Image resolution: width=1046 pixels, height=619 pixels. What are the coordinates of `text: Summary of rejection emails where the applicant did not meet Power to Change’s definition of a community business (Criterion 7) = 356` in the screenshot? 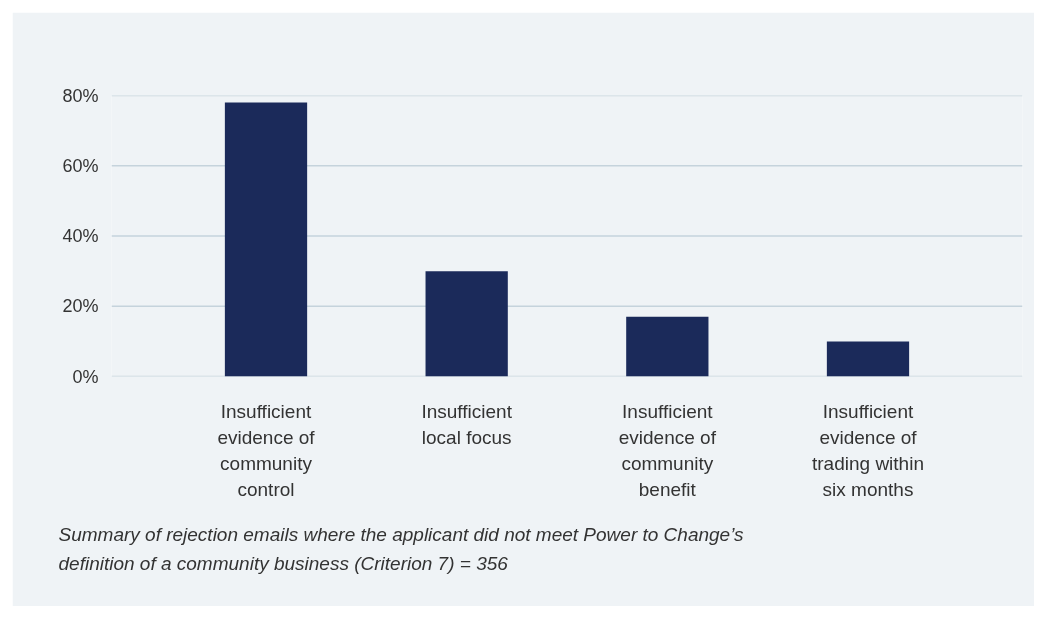 It's located at (401, 549).